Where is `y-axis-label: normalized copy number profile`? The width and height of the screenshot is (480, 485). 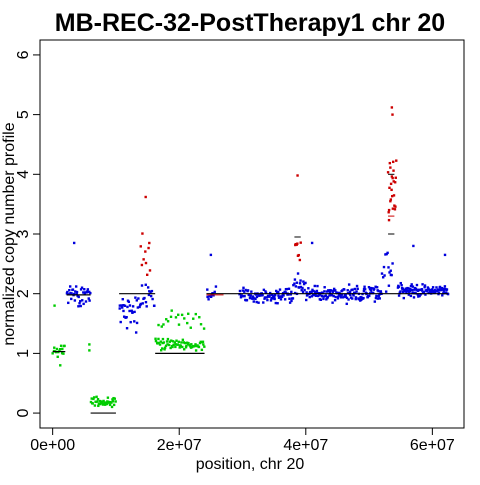
y-axis-label: normalized copy number profile is located at coordinates (9, 233).